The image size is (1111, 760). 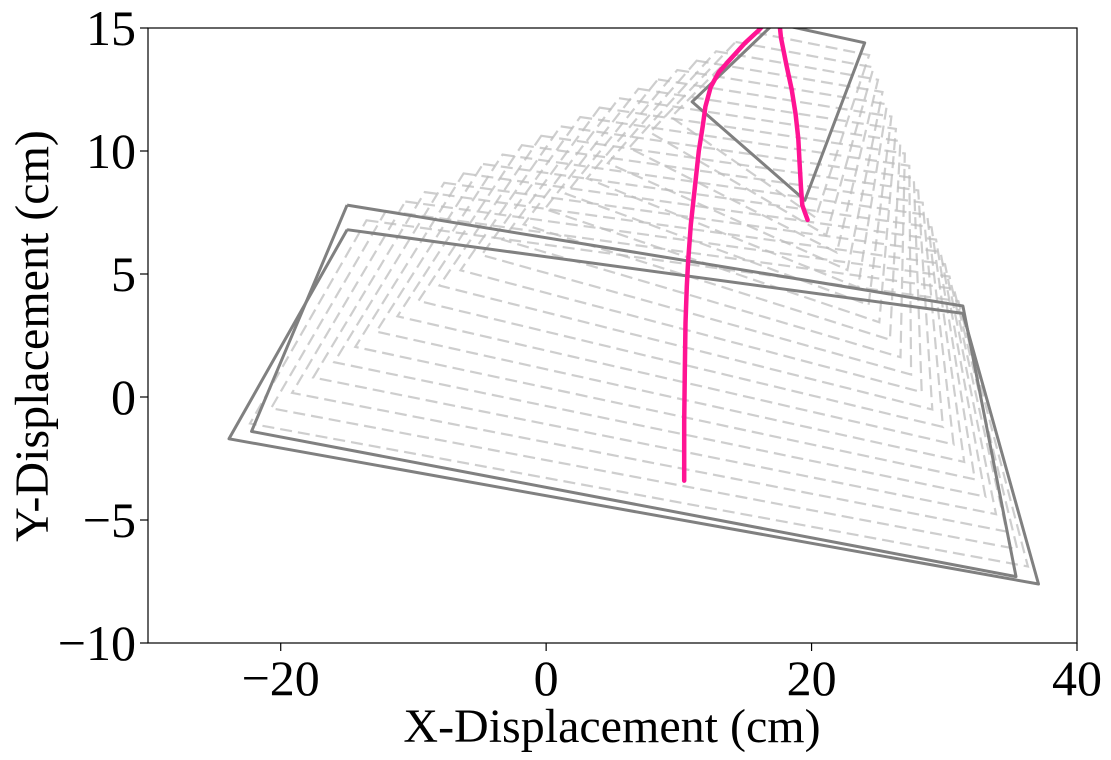 What do you see at coordinates (123, 274) in the screenshot?
I see `y-tick-label: 5` at bounding box center [123, 274].